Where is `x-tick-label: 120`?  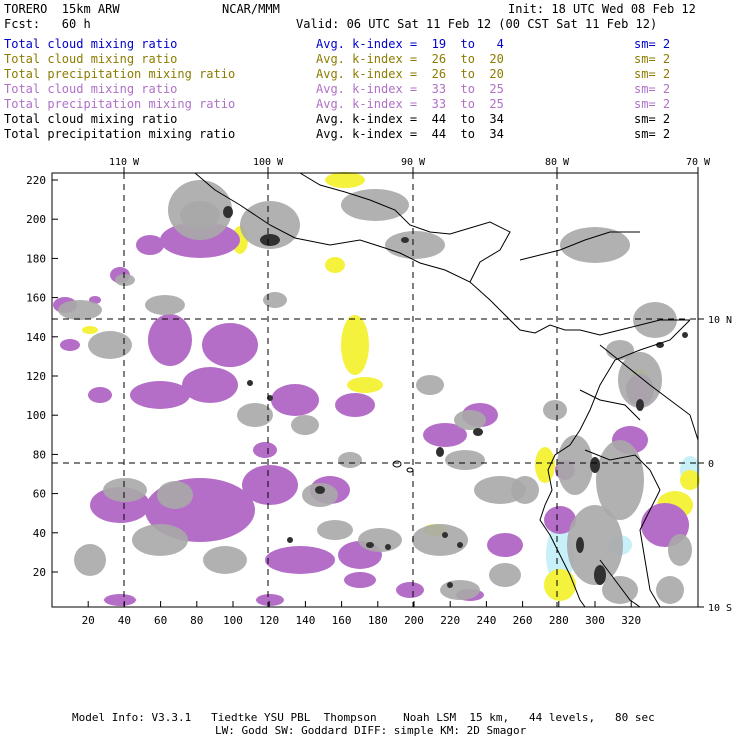
x-tick-label: 120 is located at coordinates (269, 620).